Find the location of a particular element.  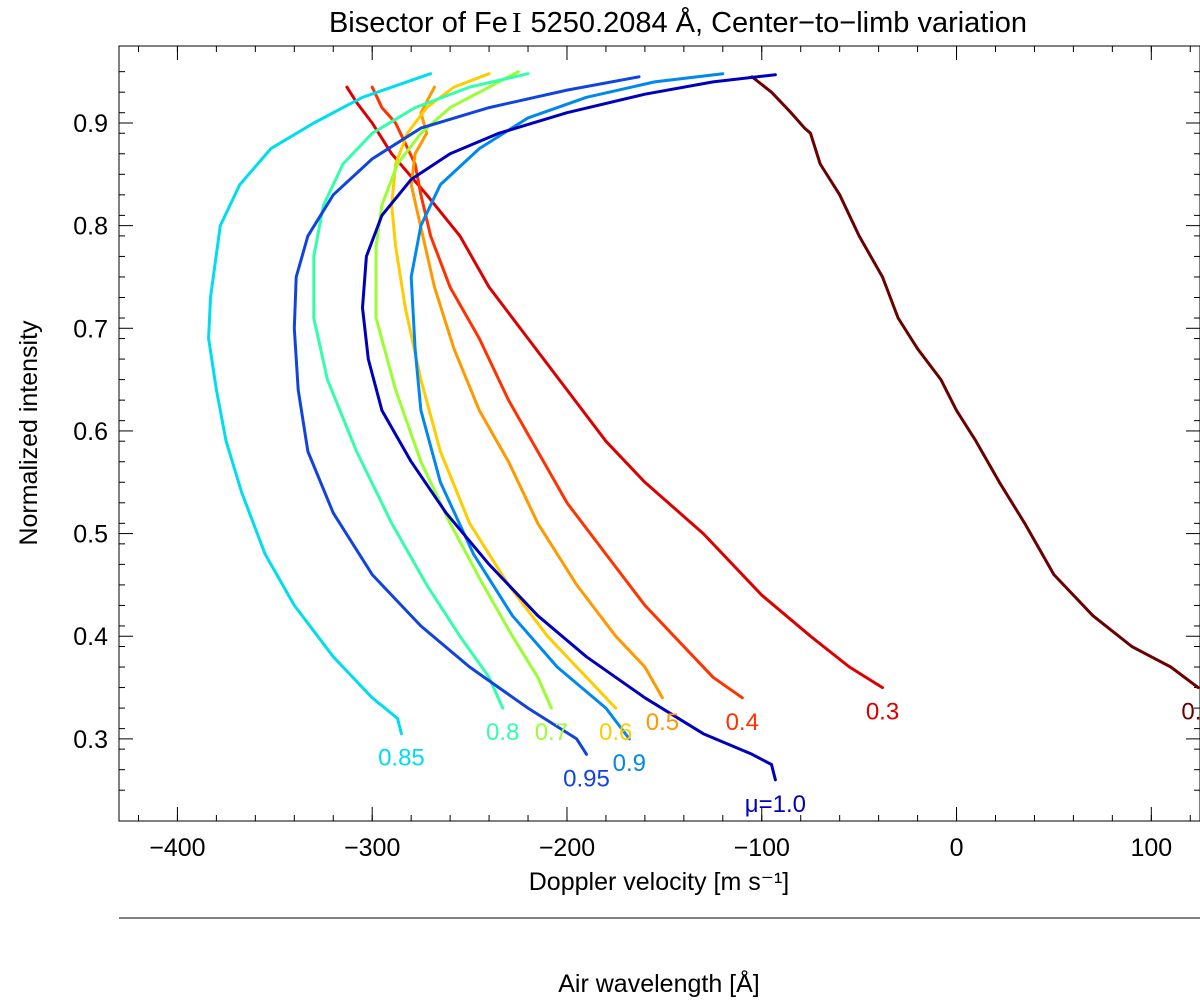

series-label-mu-0.4: 0.4 is located at coordinates (742, 722).